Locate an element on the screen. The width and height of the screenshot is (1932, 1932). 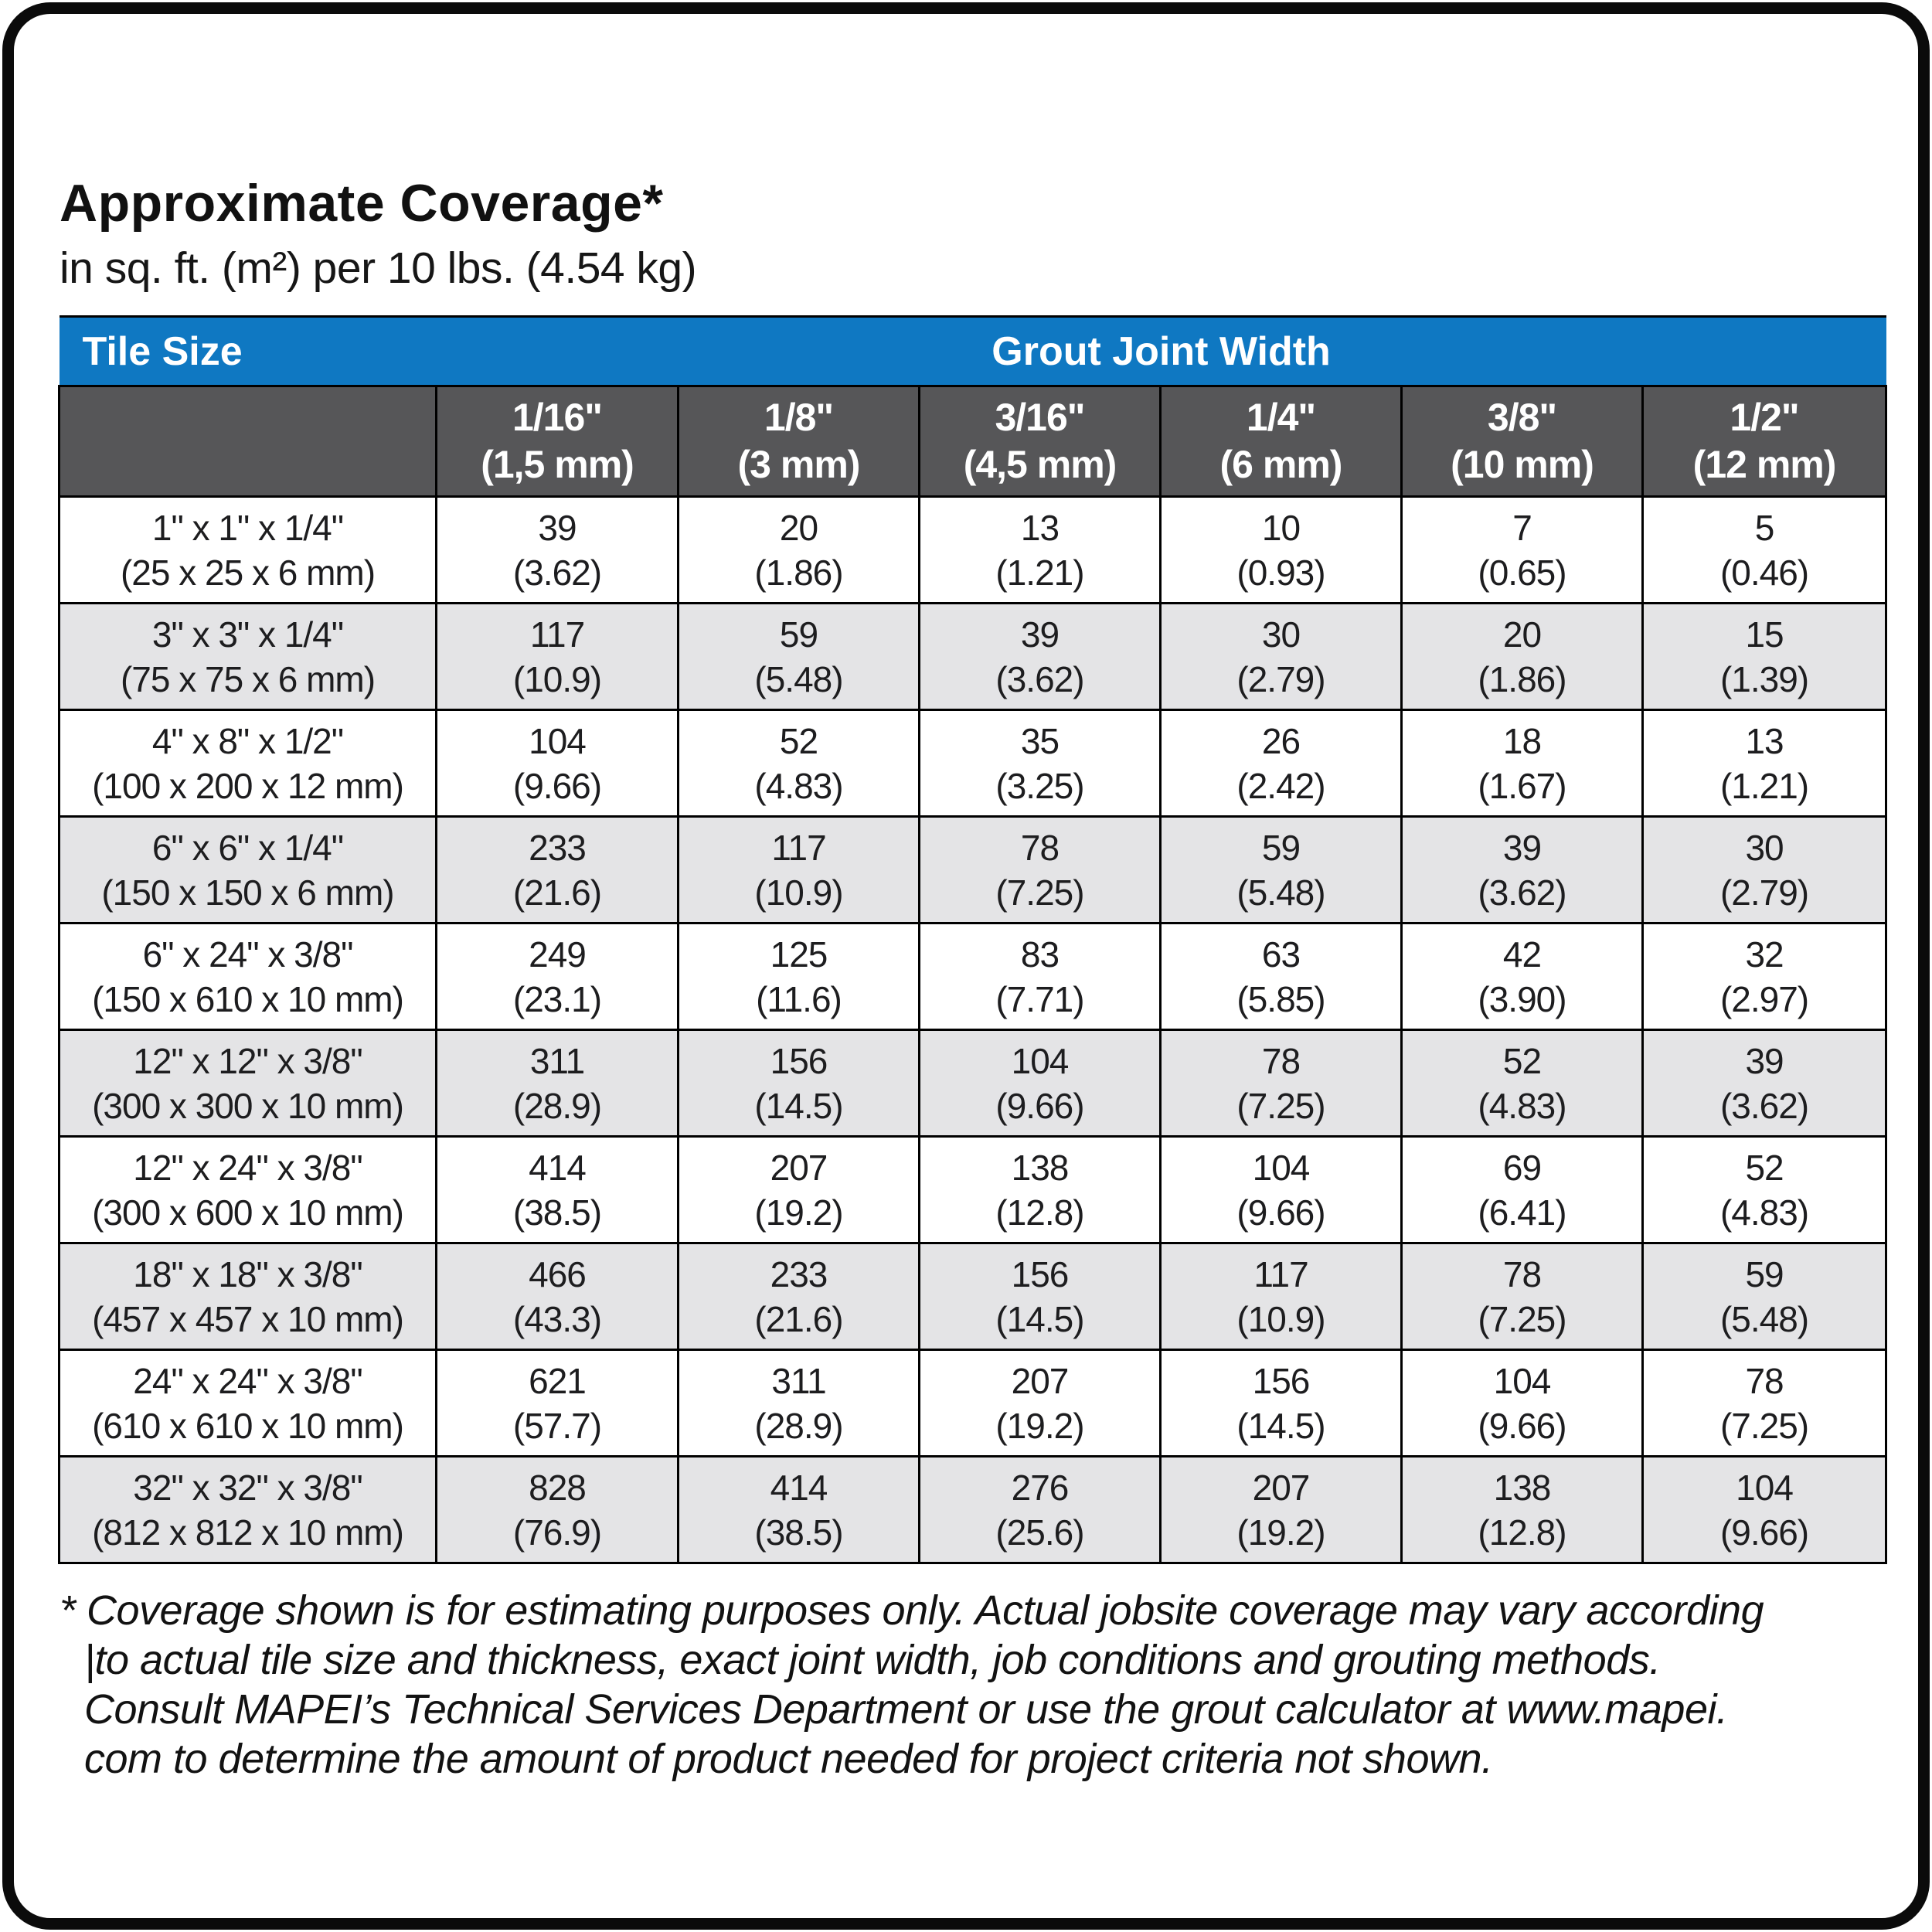
coverage-cell: 83 (7.71) is located at coordinates (1040, 977).